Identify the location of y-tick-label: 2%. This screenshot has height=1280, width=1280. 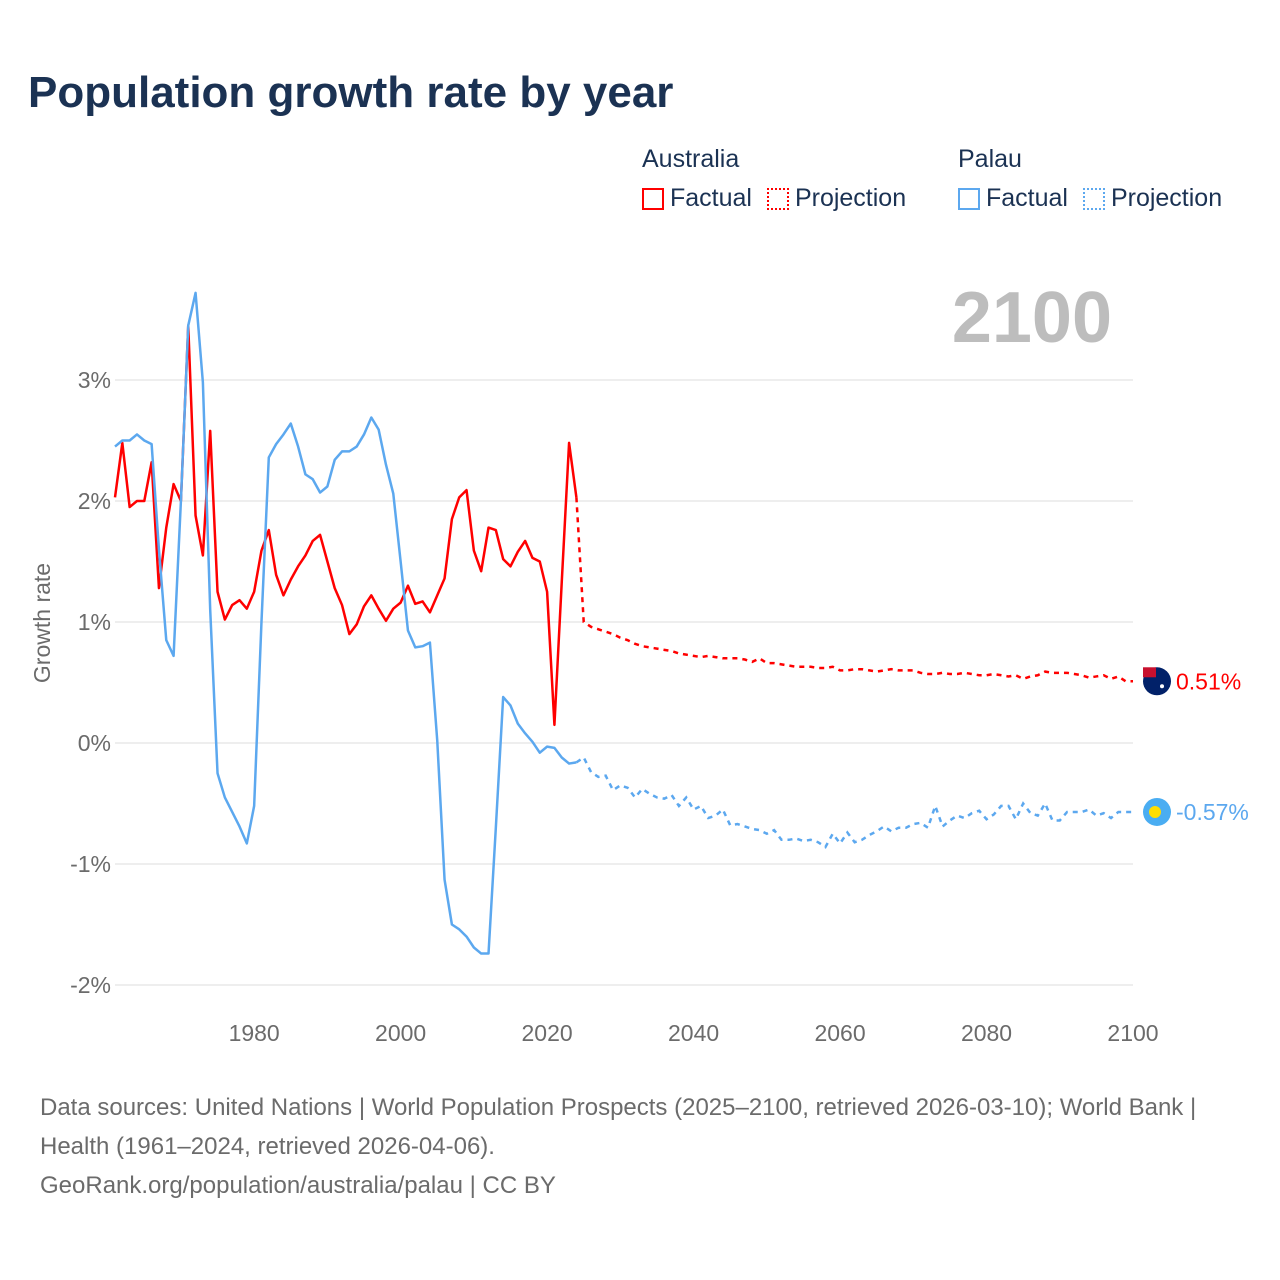
(94, 501).